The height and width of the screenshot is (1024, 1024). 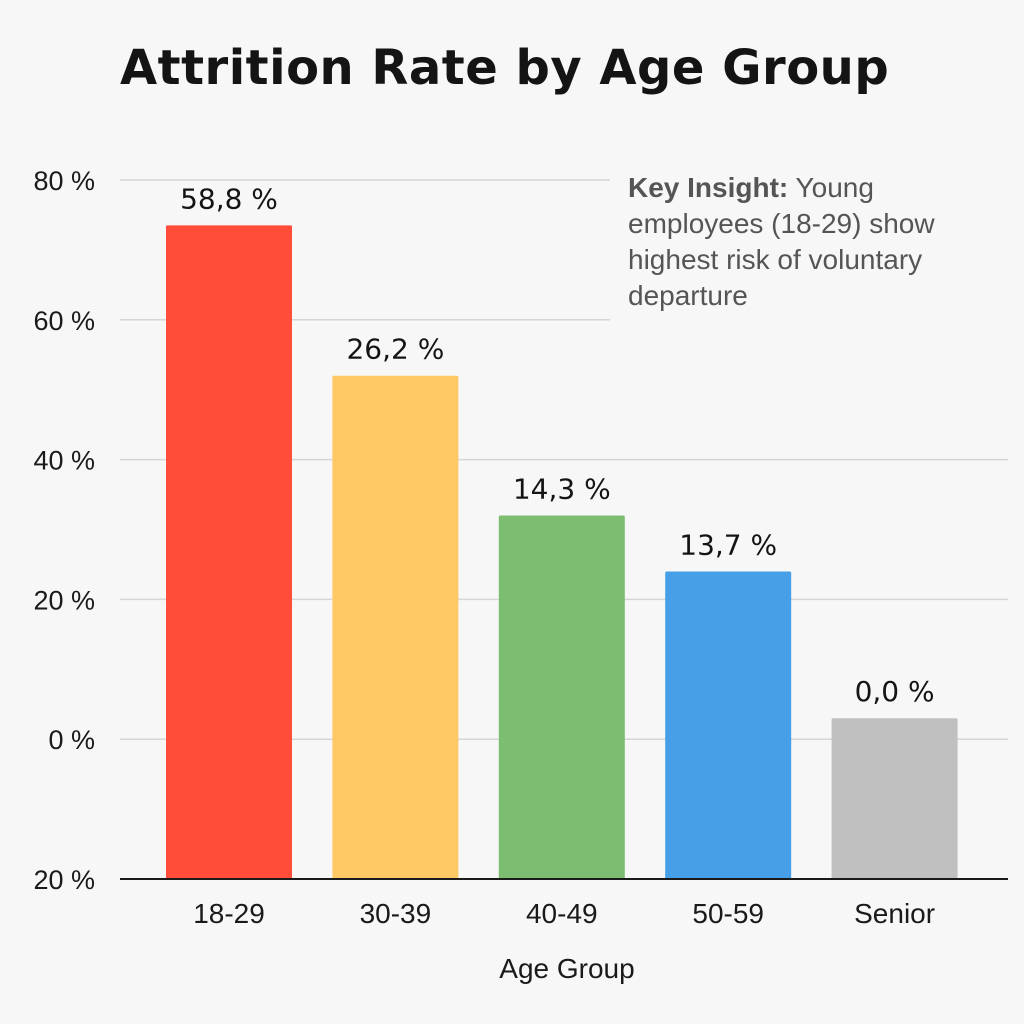 I want to click on data-label: 13,7 %, so click(x=728, y=544).